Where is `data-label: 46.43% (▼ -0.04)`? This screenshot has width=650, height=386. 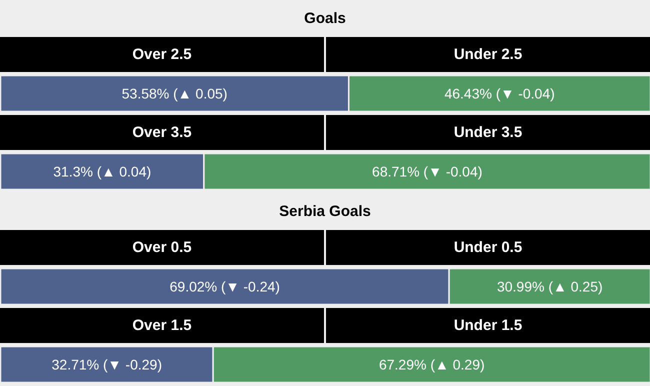 data-label: 46.43% (▼ -0.04) is located at coordinates (499, 94).